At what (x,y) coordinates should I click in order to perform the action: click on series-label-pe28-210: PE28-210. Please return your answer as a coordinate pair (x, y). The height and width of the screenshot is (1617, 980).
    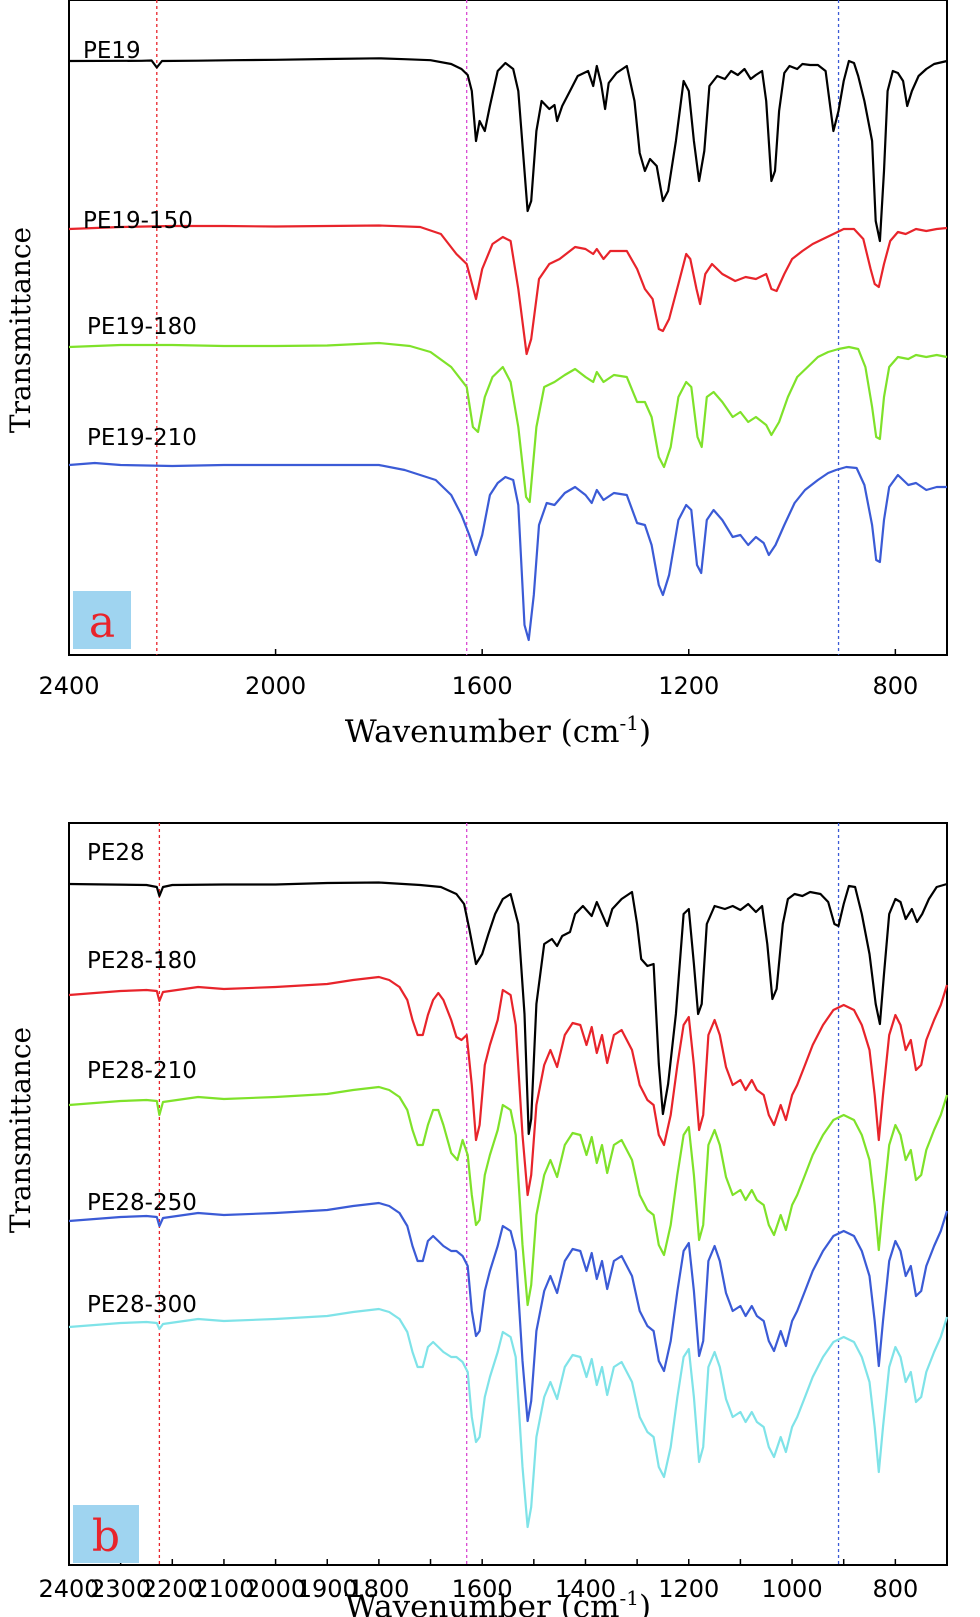
    Looking at the image, I should click on (142, 1071).